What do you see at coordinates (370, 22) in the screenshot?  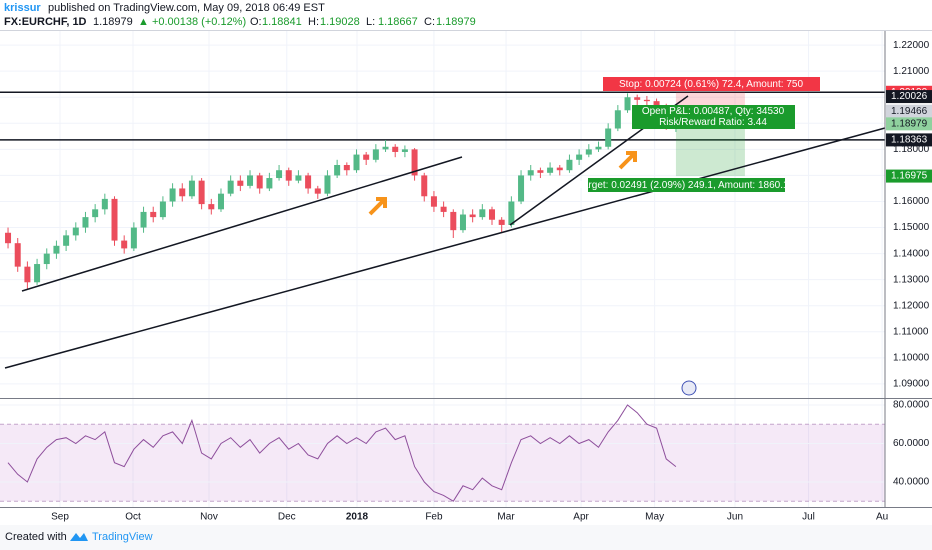 I see `ohlc-key: L:` at bounding box center [370, 22].